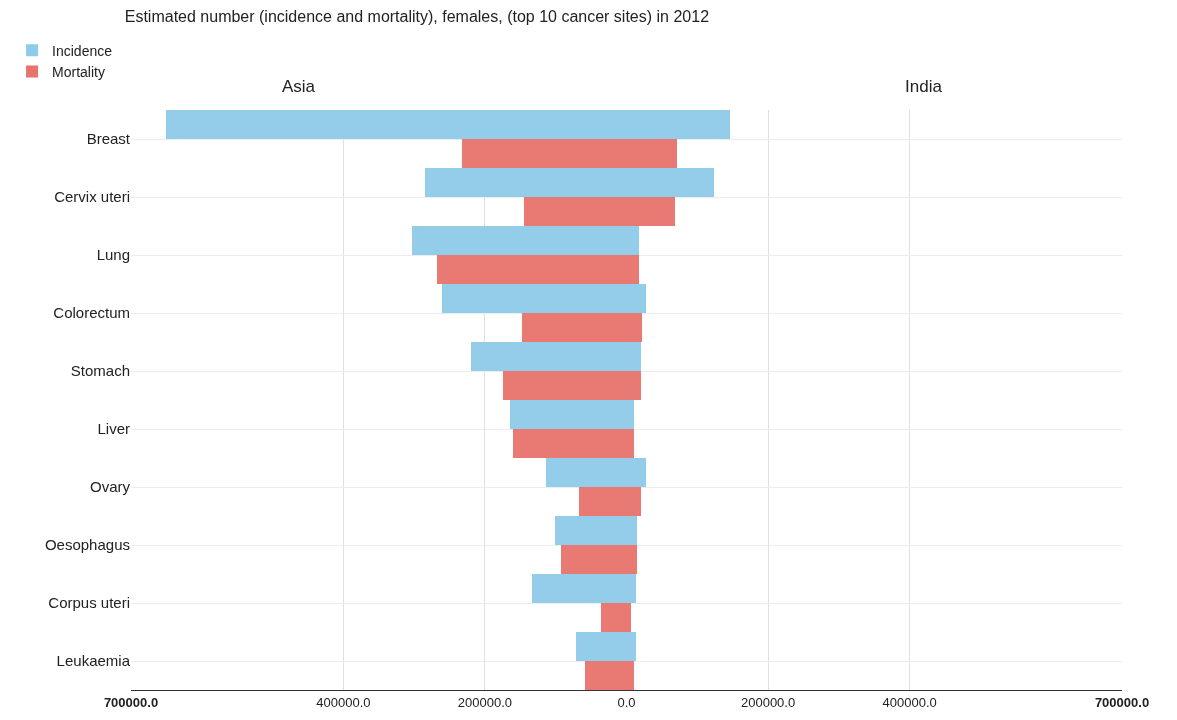  What do you see at coordinates (614, 617) in the screenshot?
I see `bar` at bounding box center [614, 617].